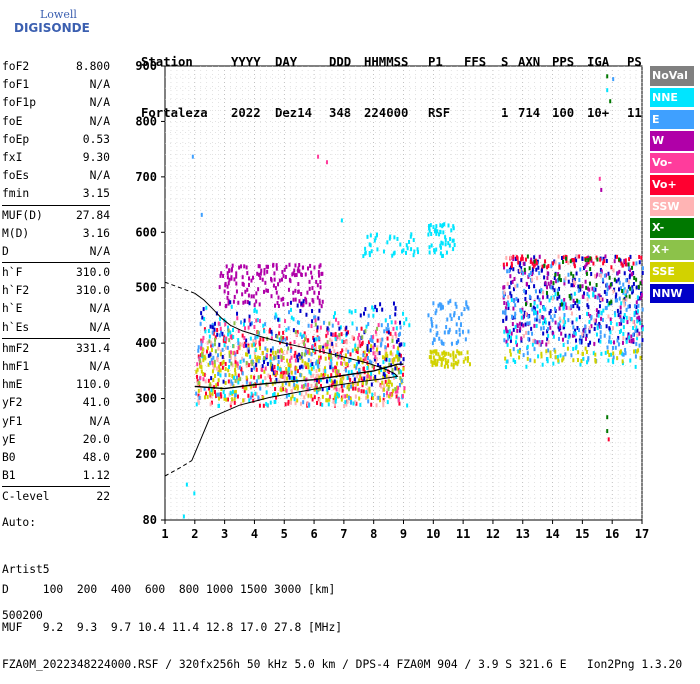 The image size is (700, 684). Describe the element at coordinates (505, 113) in the screenshot. I see `values-7: 1` at that location.